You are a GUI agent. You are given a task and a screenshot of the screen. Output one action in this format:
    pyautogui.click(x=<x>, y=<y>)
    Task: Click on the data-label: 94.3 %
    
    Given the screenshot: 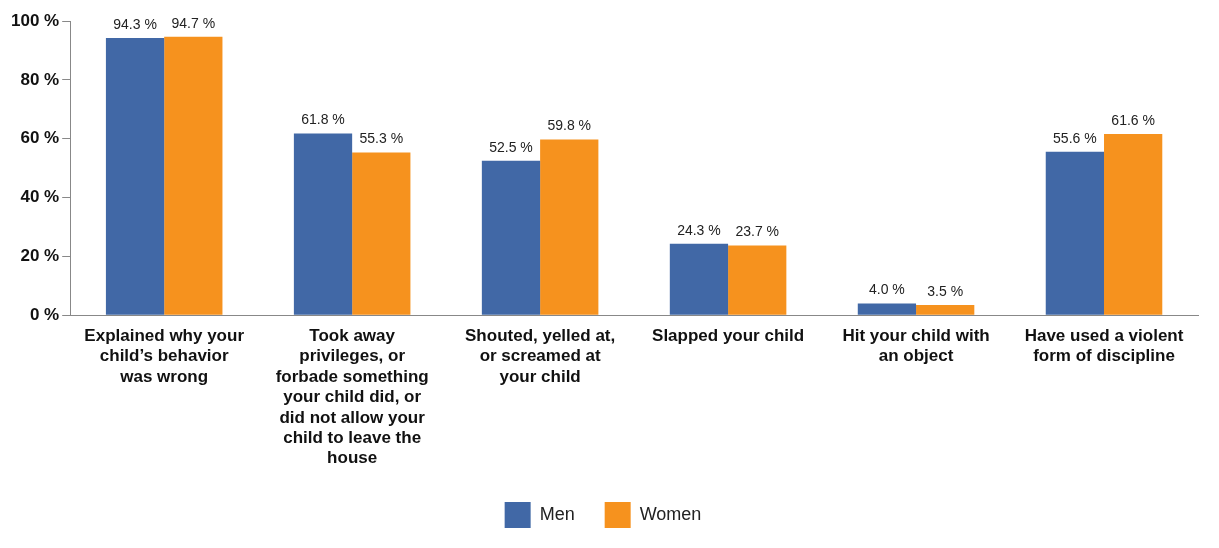 What is the action you would take?
    pyautogui.click(x=135, y=23)
    